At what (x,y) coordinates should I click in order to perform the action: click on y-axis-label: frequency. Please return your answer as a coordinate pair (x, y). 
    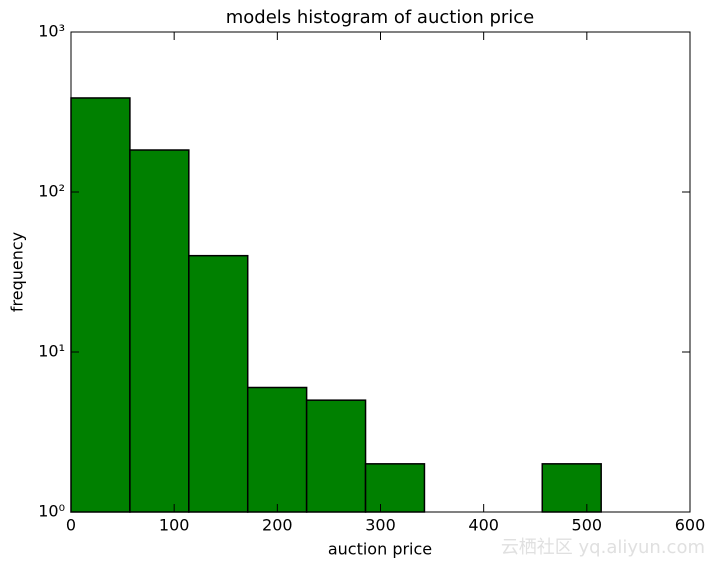
    Looking at the image, I should click on (17, 272).